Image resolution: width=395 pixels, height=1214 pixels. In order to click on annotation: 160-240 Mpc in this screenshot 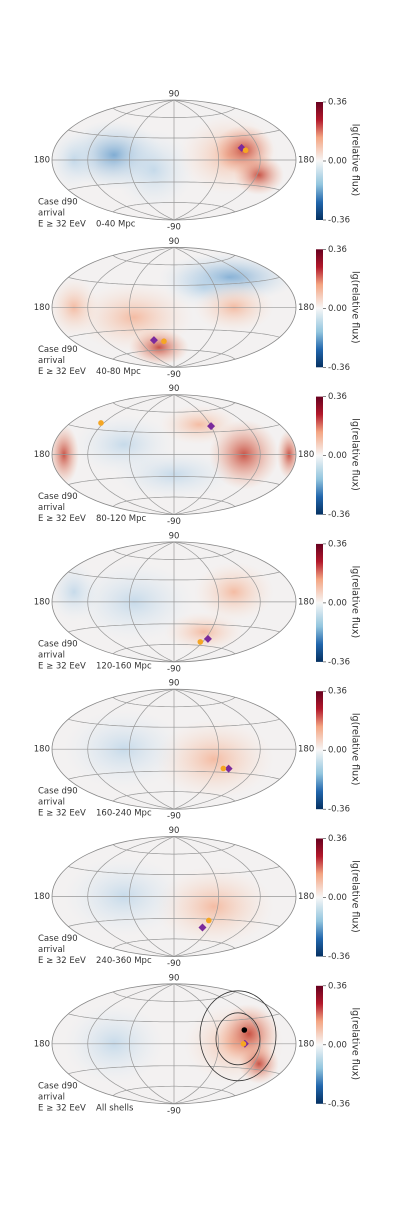, I will do `click(124, 814)`.